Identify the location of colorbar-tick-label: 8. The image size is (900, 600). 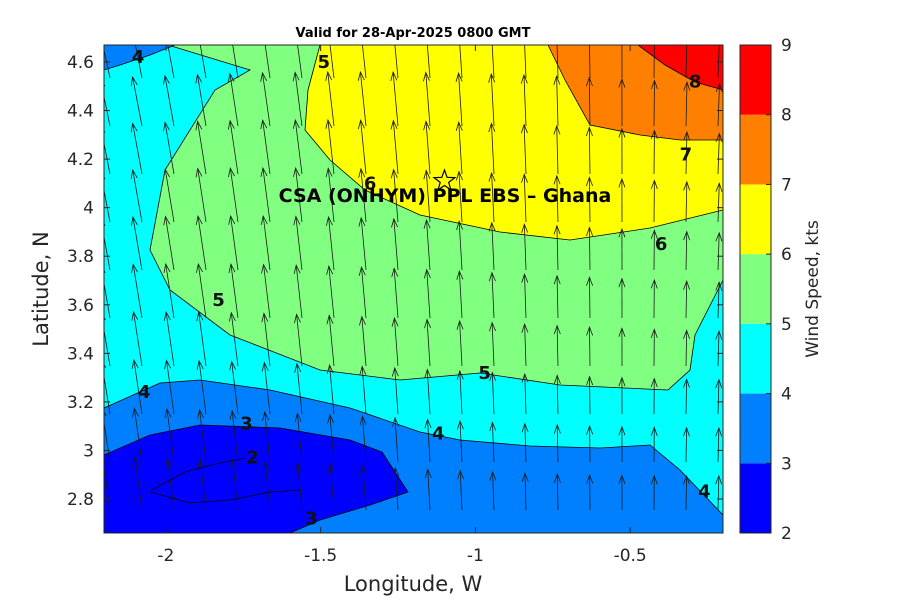
(786, 116).